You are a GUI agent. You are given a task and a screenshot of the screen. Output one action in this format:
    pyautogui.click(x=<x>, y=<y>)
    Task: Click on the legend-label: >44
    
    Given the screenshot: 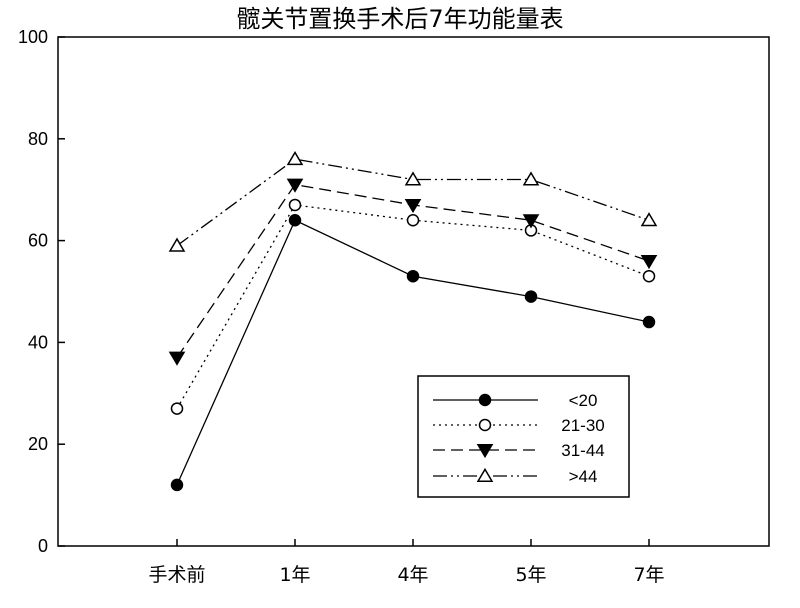 What is the action you would take?
    pyautogui.click(x=583, y=476)
    